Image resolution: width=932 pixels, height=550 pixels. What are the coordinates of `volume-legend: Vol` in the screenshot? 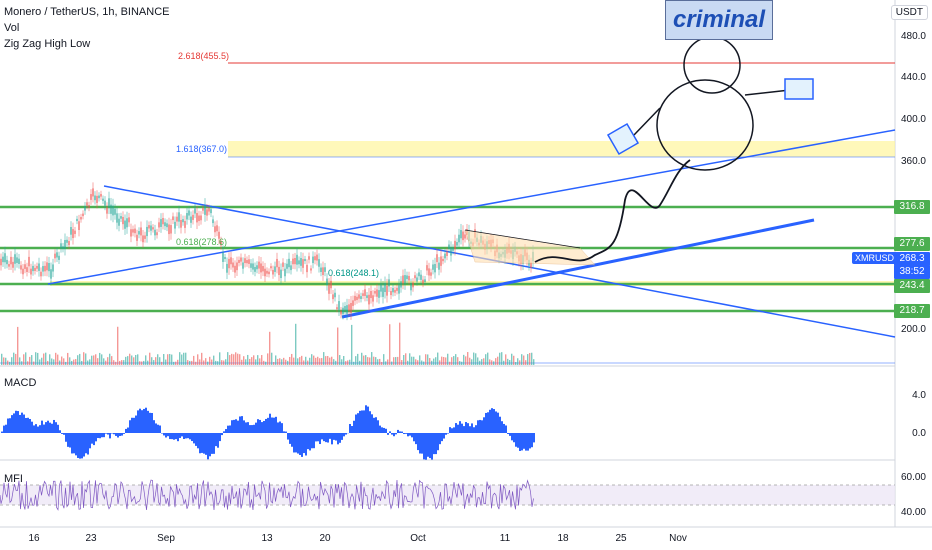 It's located at (12, 28).